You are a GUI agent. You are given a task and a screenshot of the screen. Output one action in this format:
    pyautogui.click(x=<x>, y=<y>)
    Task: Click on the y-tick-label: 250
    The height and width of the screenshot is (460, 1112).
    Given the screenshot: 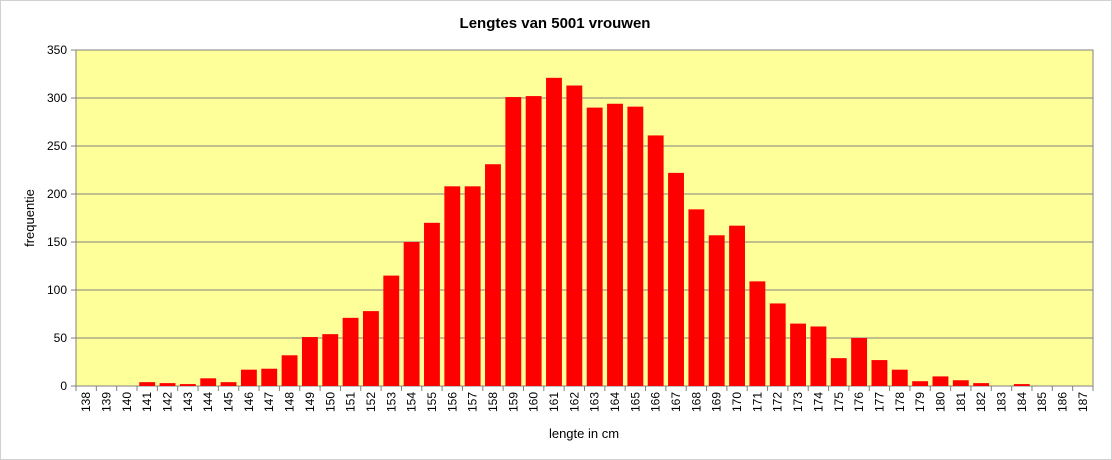 What is the action you would take?
    pyautogui.click(x=57, y=146)
    